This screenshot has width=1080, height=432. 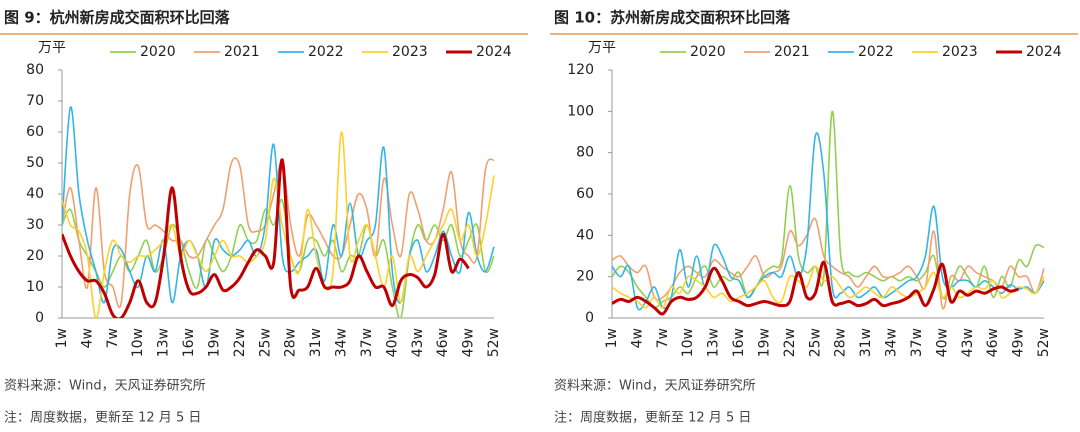 What do you see at coordinates (117, 18) in the screenshot?
I see `chart-title: 图 9：杭州新房成交面积环比回落` at bounding box center [117, 18].